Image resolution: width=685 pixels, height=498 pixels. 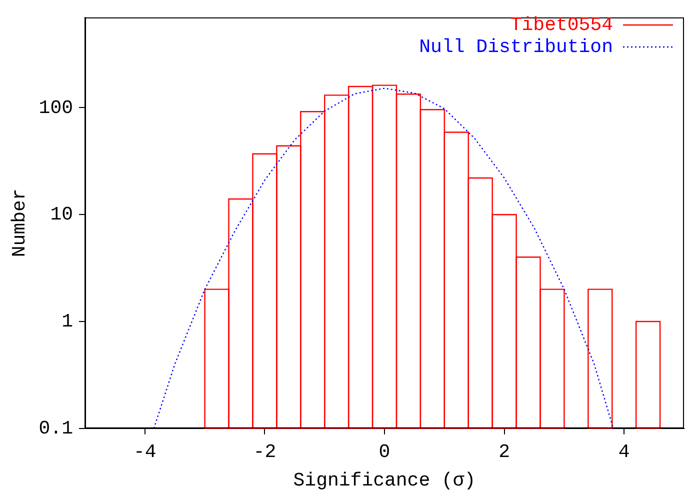 I want to click on y-tick-label: 1, so click(x=68, y=321).